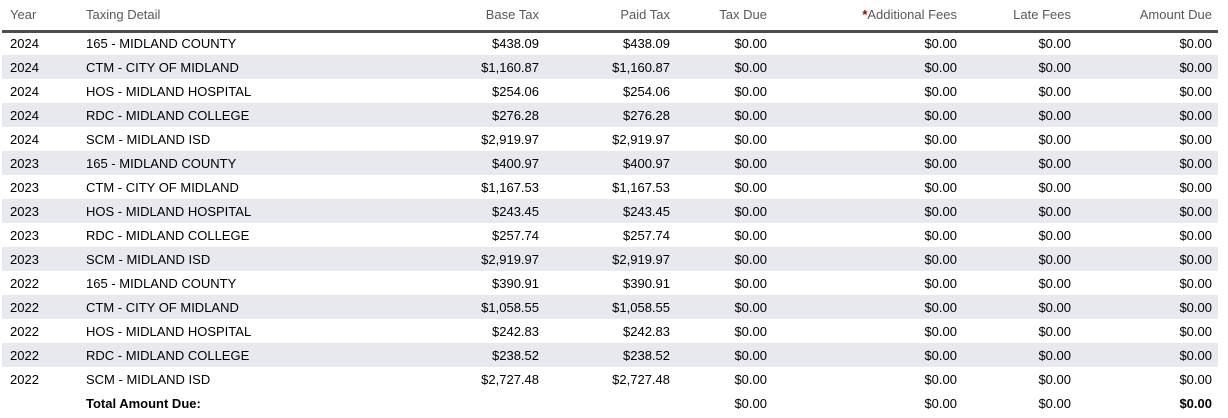  Describe the element at coordinates (510, 67) in the screenshot. I see `cell-base-tax: $1,160.87` at that location.